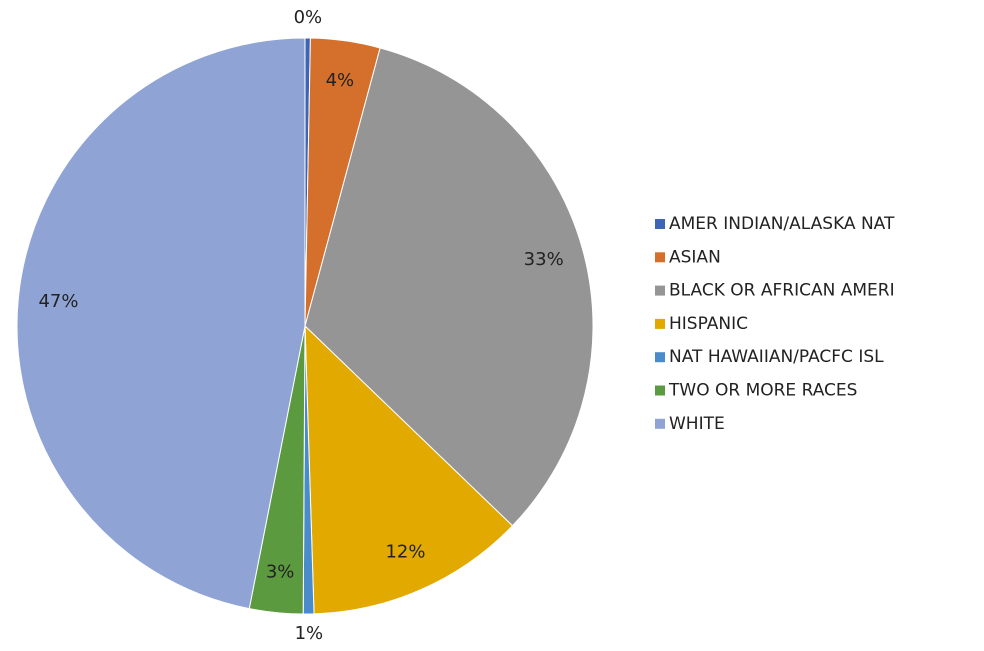 This screenshot has width=984, height=651. Describe the element at coordinates (308, 17) in the screenshot. I see `data-label: 0%` at that location.